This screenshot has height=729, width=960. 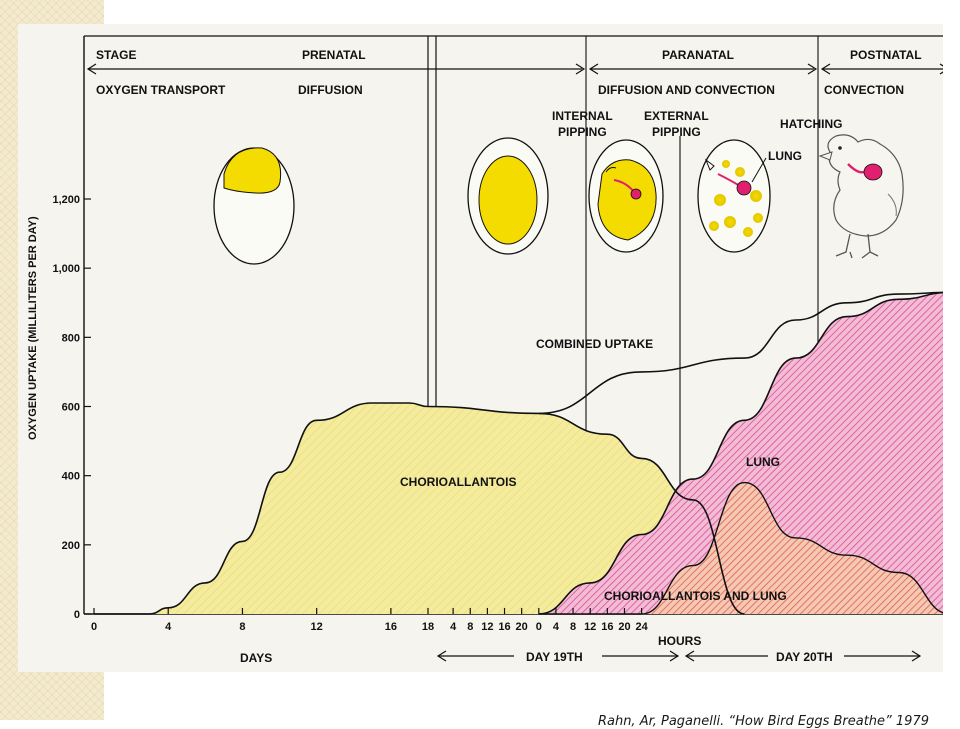 I want to click on y-tick-label: 200, so click(x=71, y=546).